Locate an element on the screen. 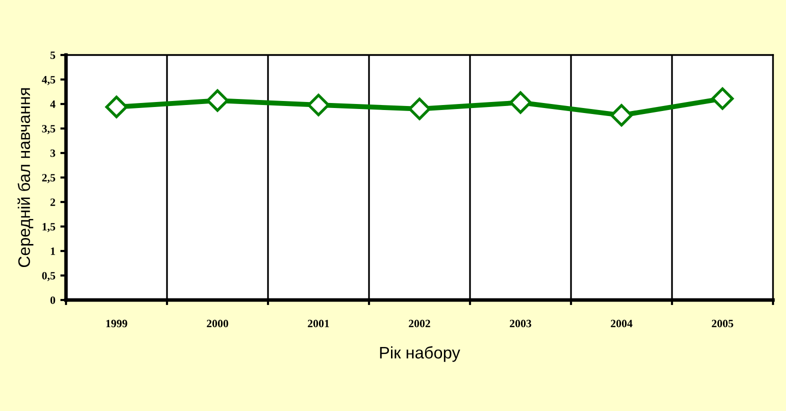  x-tick-label: 1999 is located at coordinates (117, 324).